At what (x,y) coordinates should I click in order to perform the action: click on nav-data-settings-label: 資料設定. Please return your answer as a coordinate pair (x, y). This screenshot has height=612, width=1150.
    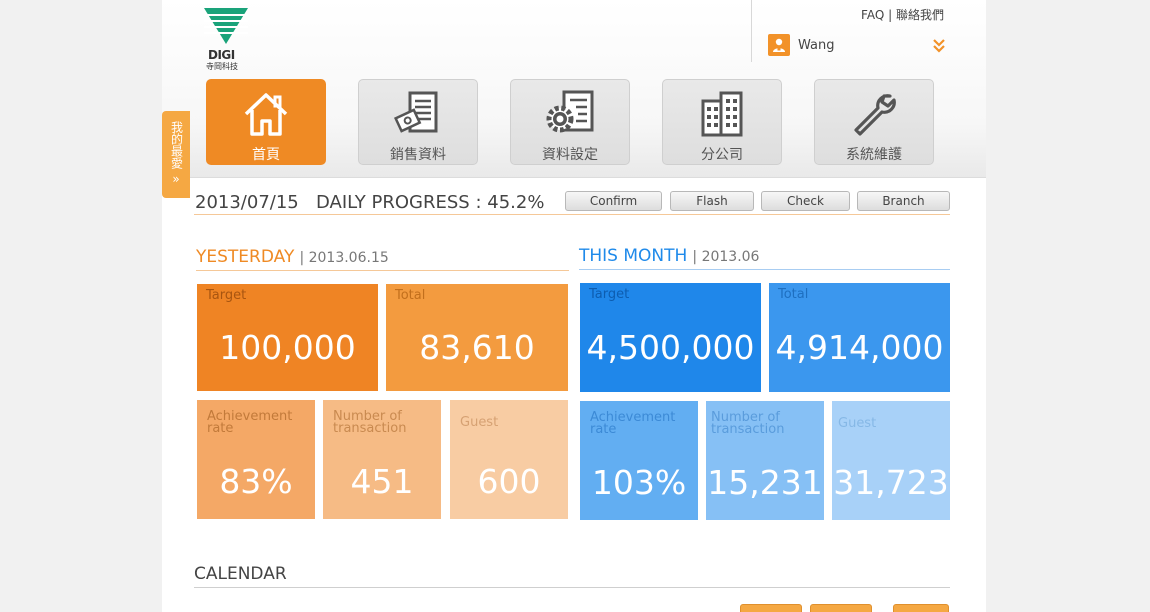
    Looking at the image, I should click on (570, 155).